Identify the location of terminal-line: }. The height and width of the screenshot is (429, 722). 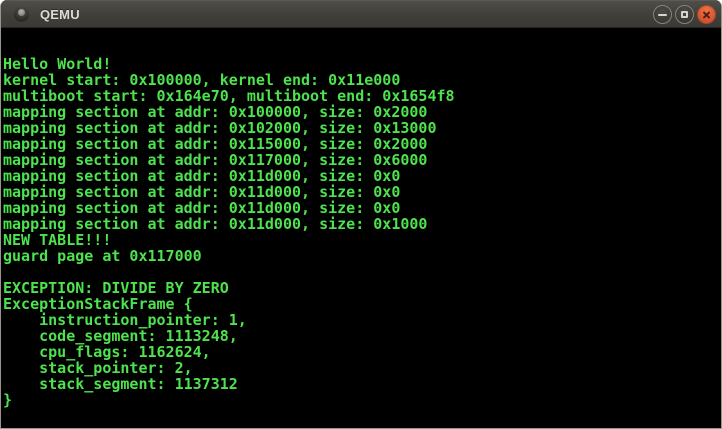
(8, 400).